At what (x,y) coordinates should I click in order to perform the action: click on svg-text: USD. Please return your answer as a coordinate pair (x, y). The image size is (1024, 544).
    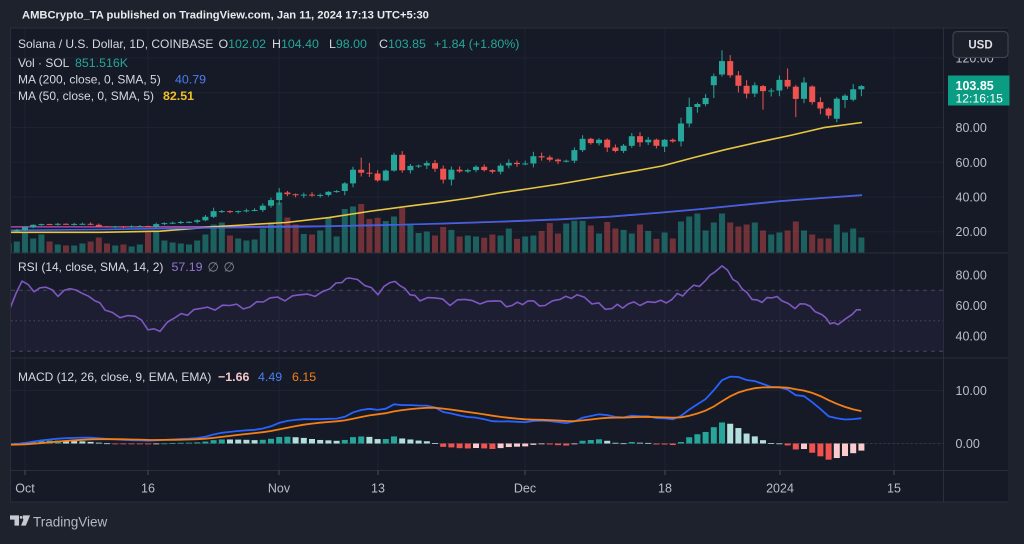
    Looking at the image, I should click on (980, 46).